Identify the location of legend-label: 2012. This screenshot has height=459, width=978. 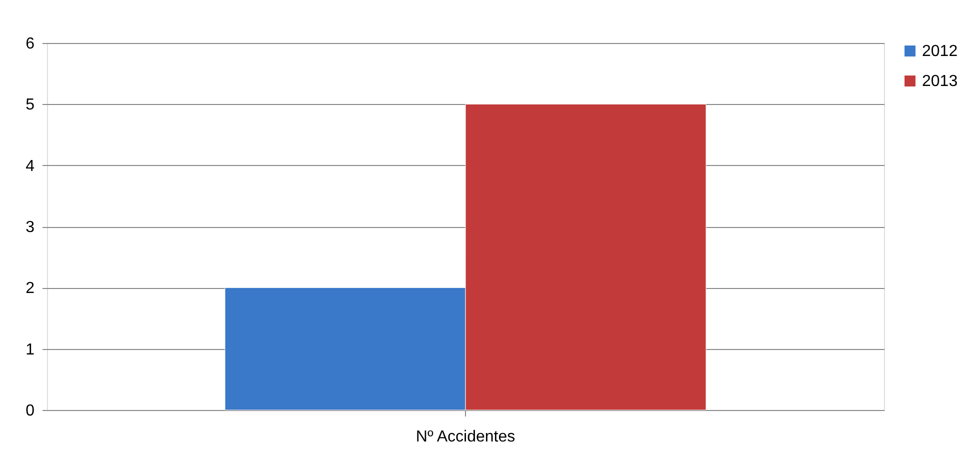
(940, 51).